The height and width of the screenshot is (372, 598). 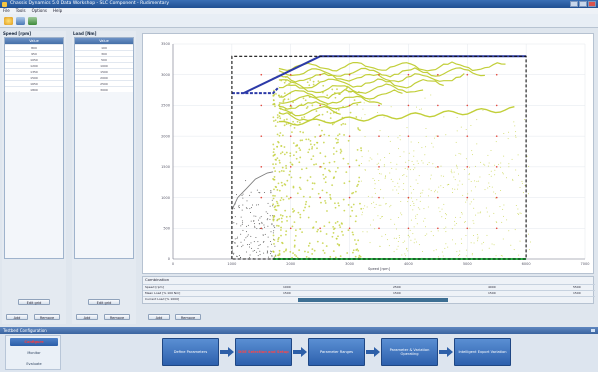 I want to click on table-row: 1650, so click(x=34, y=83).